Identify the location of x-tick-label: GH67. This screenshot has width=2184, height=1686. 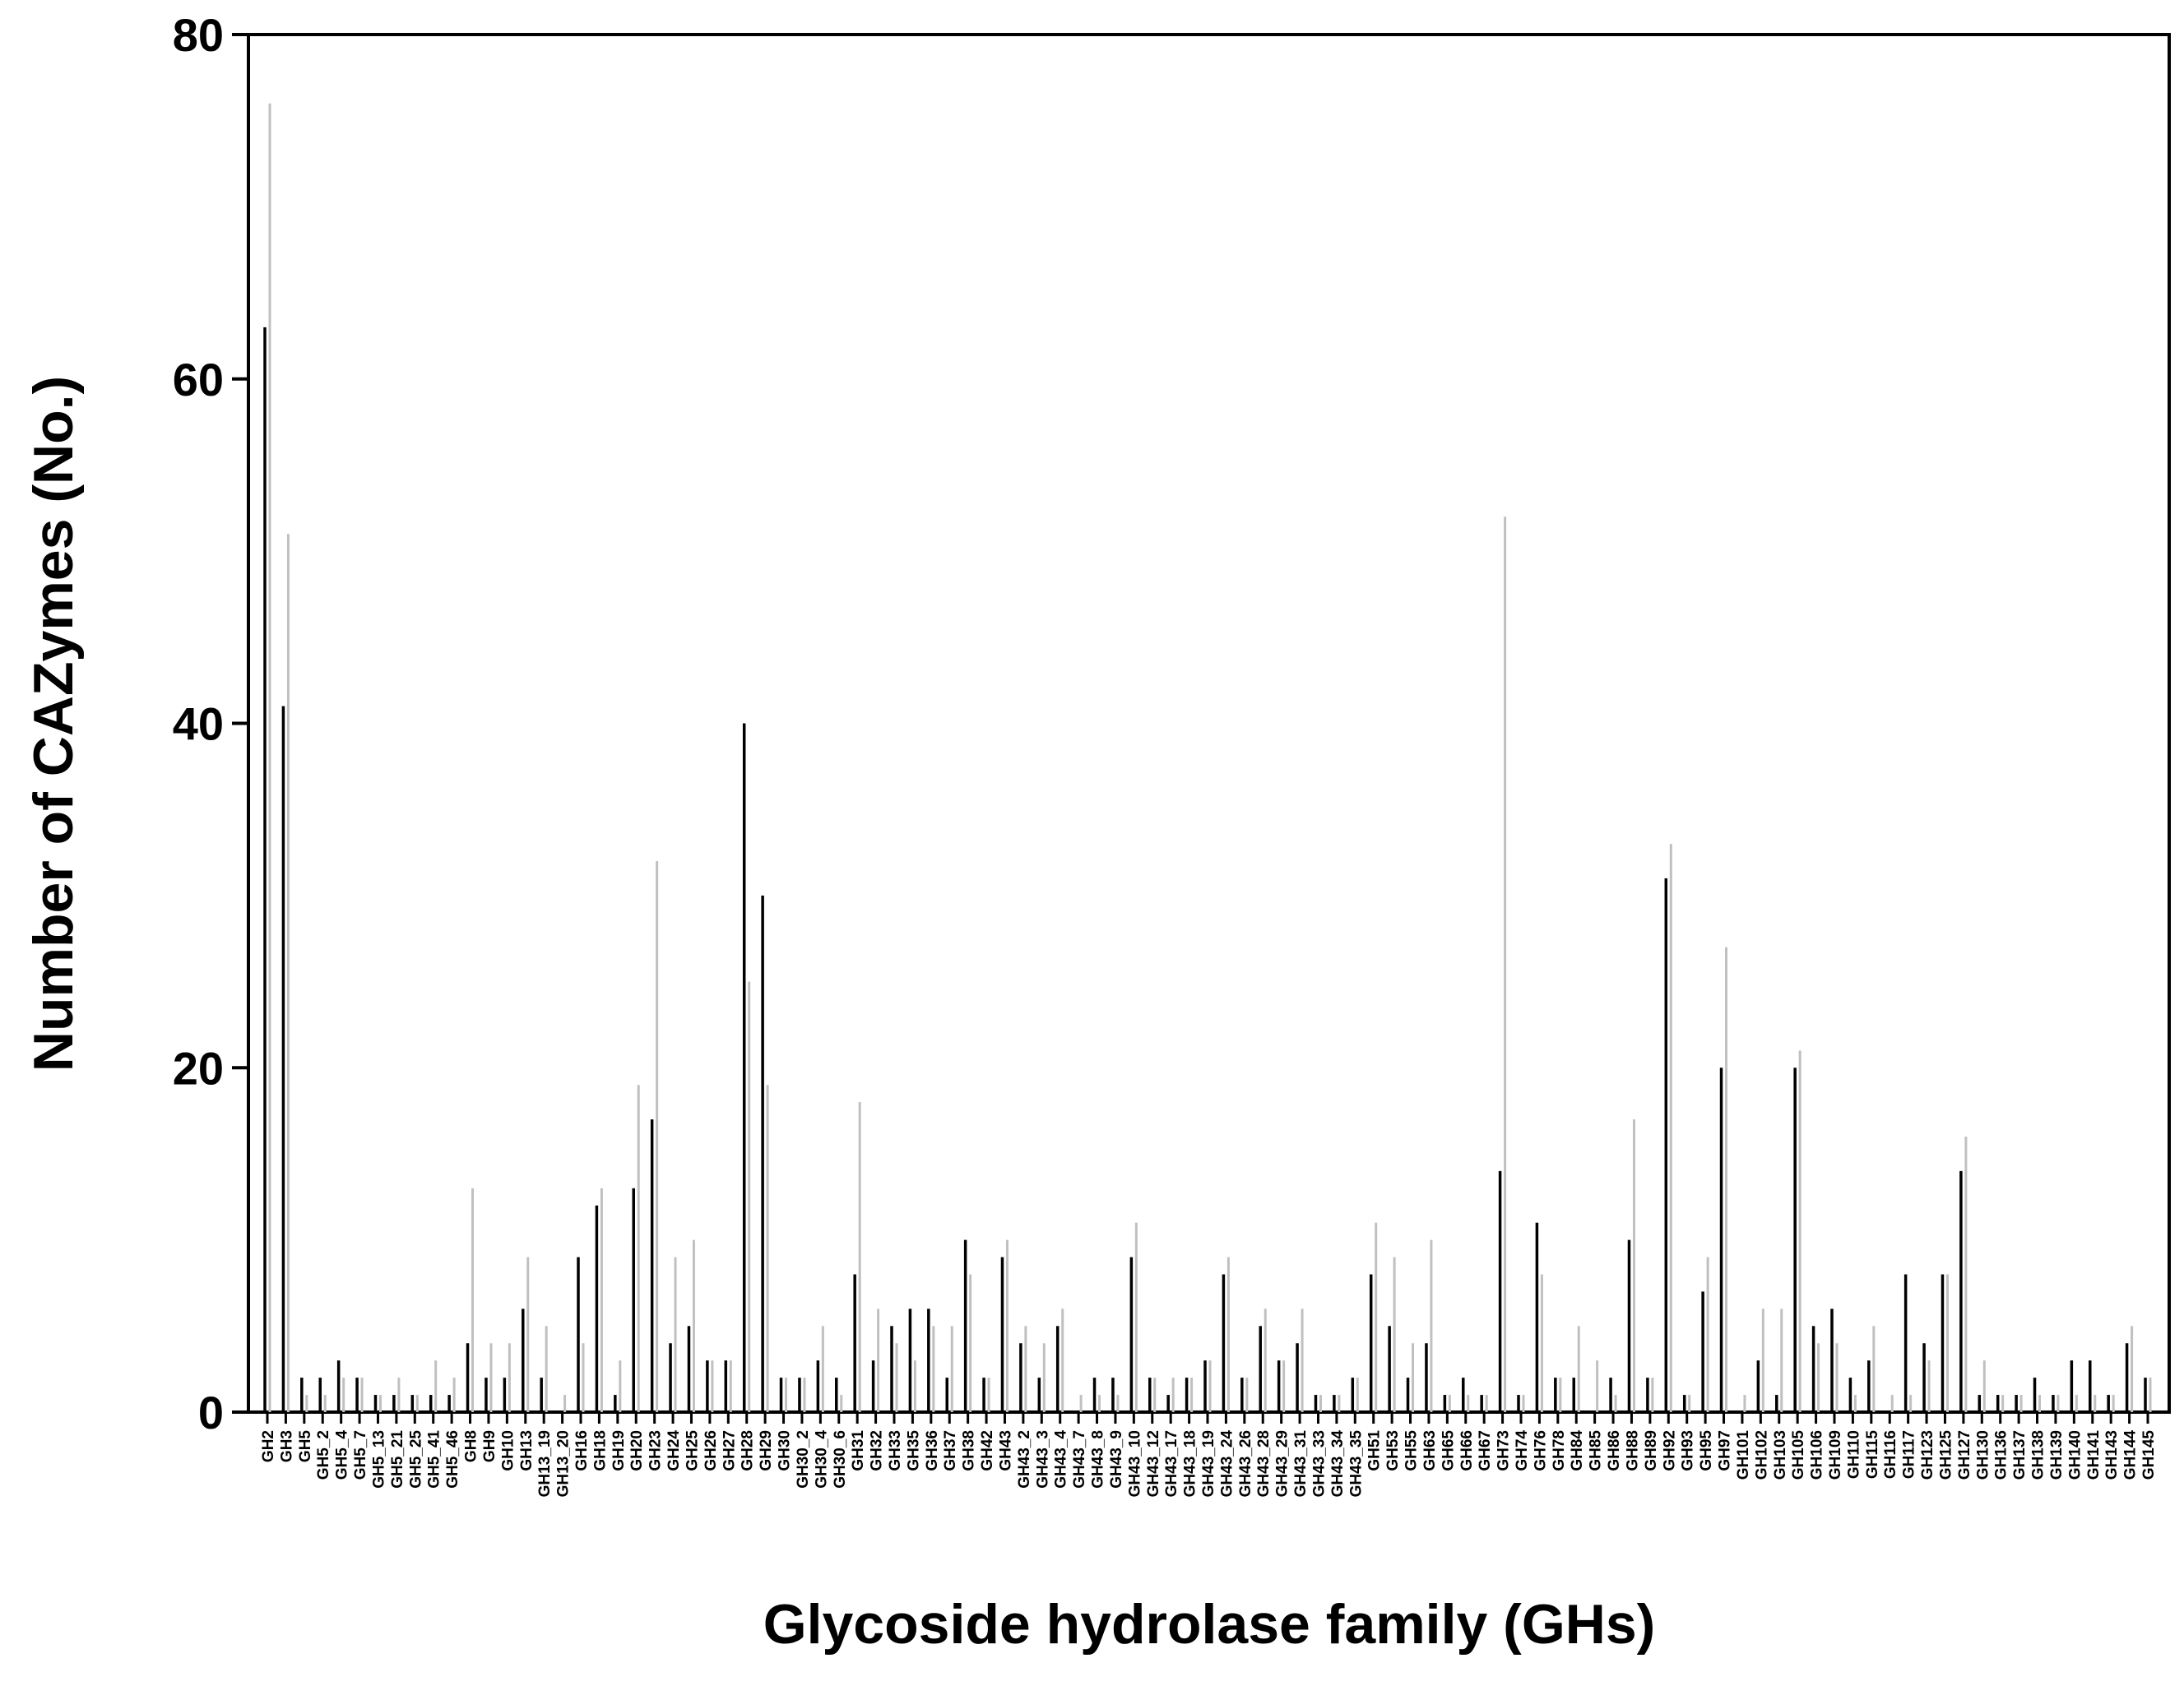
(1485, 1450).